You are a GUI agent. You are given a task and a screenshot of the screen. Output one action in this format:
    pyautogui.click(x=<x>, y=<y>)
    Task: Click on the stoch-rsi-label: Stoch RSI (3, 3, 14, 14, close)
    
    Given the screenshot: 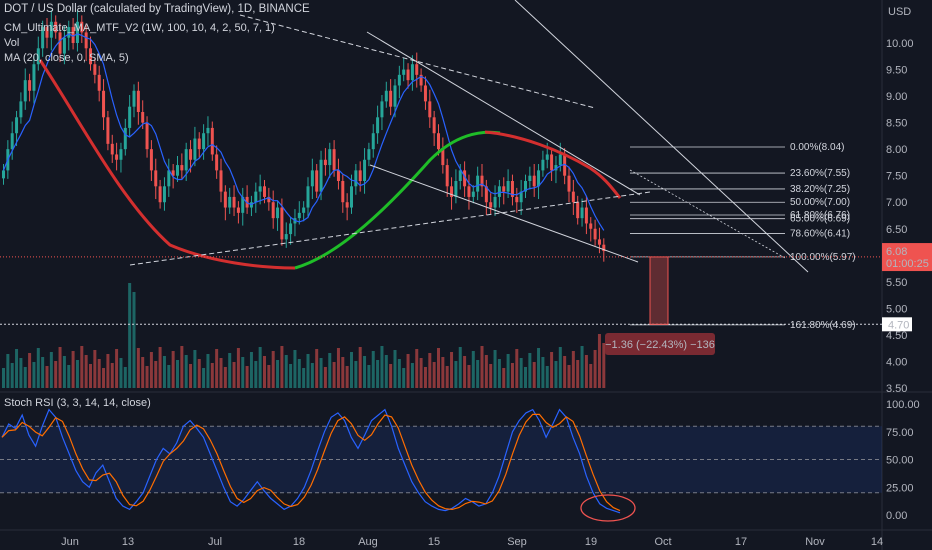 What is the action you would take?
    pyautogui.click(x=77, y=403)
    